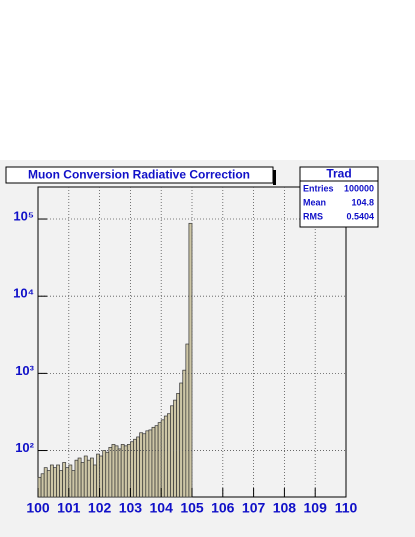 The image size is (415, 537). I want to click on x-tick-label: 102, so click(100, 508).